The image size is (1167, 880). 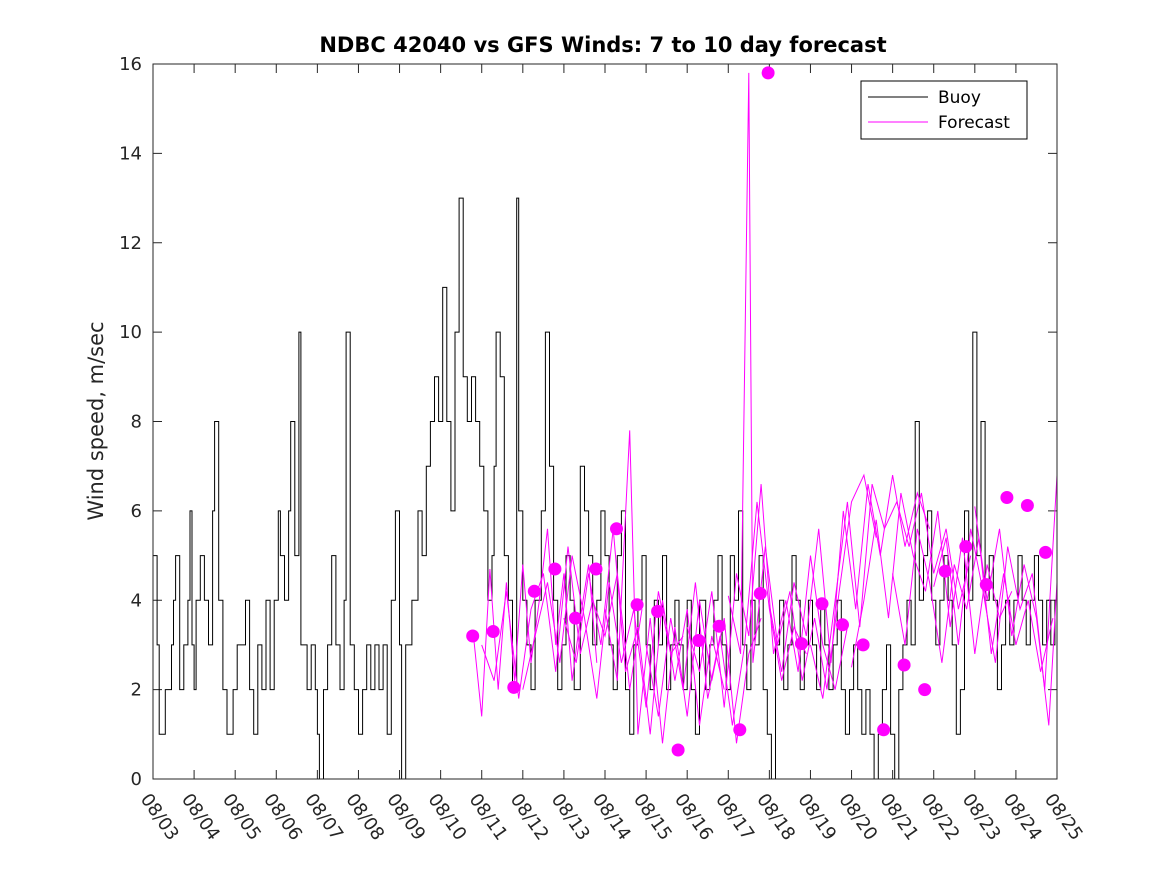 I want to click on y-axis-label: Wind speed, m/sec, so click(x=96, y=420).